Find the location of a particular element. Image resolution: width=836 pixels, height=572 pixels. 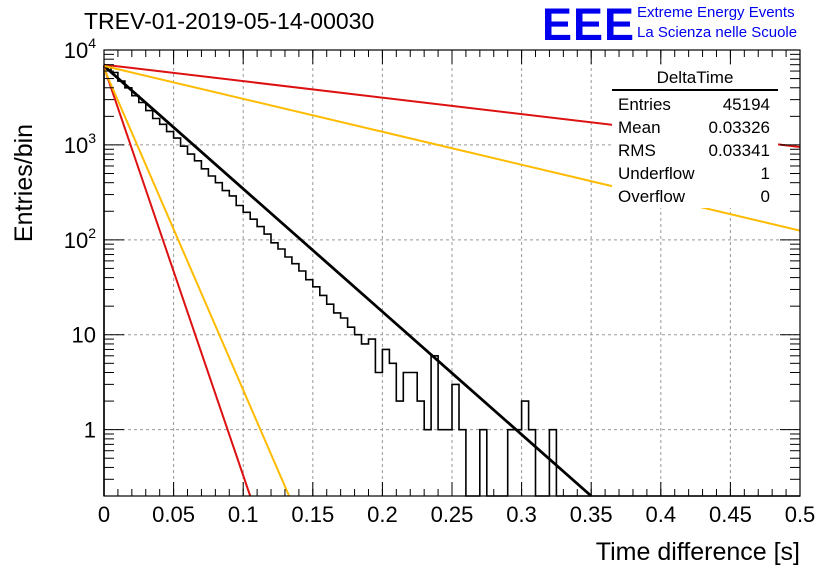

stats-row-underflow: Underflow 1 is located at coordinates (695, 173).